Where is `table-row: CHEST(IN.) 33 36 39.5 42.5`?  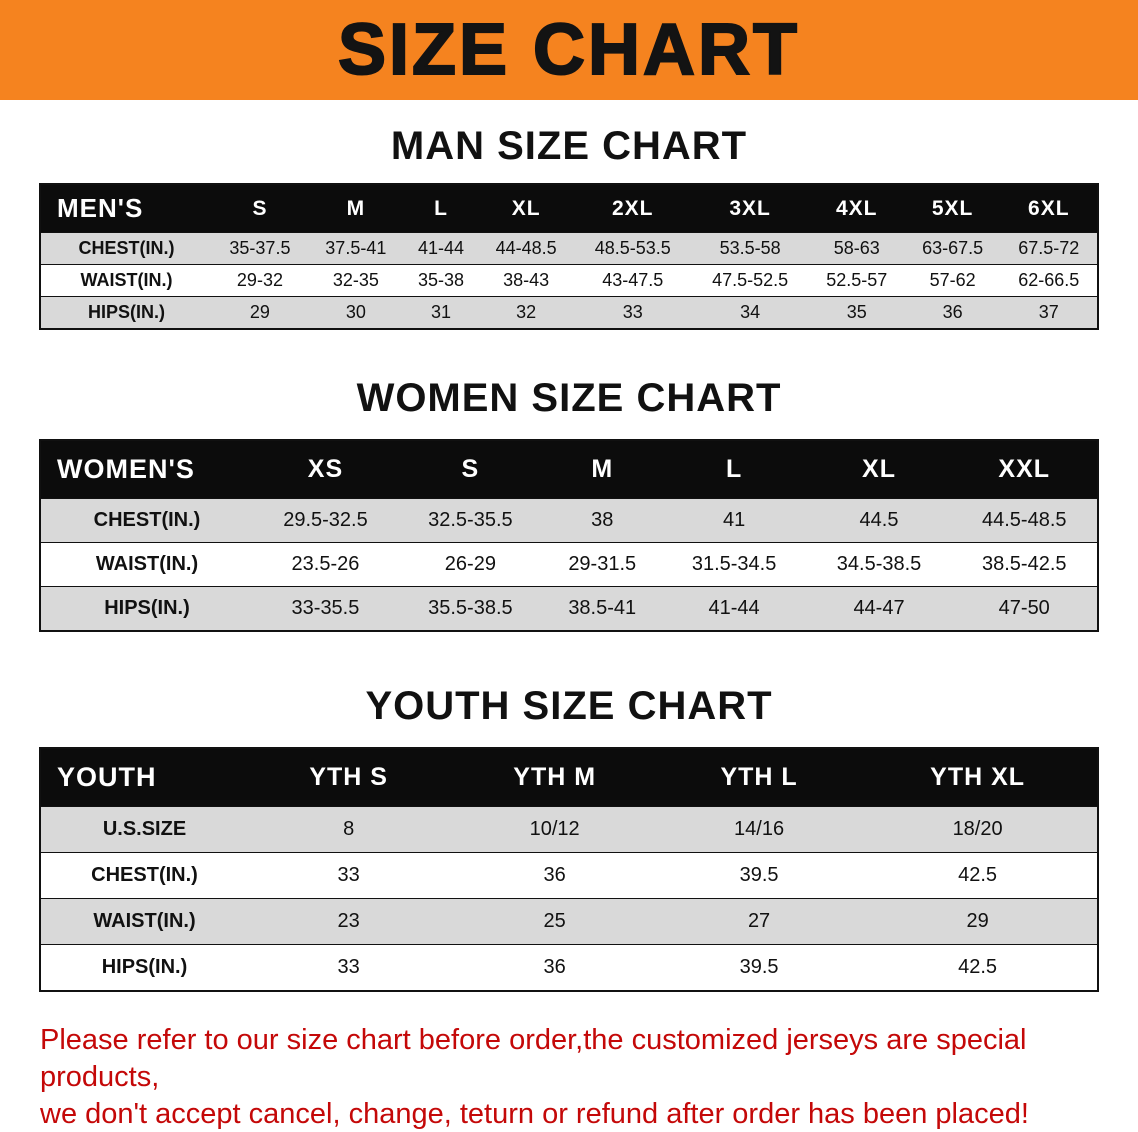
table-row: CHEST(IN.) 33 36 39.5 42.5 is located at coordinates (569, 875).